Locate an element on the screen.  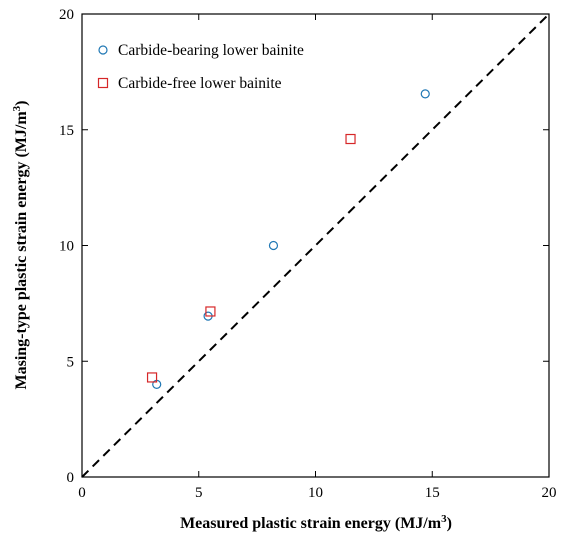
x-tick-label: 10 is located at coordinates (315, 493).